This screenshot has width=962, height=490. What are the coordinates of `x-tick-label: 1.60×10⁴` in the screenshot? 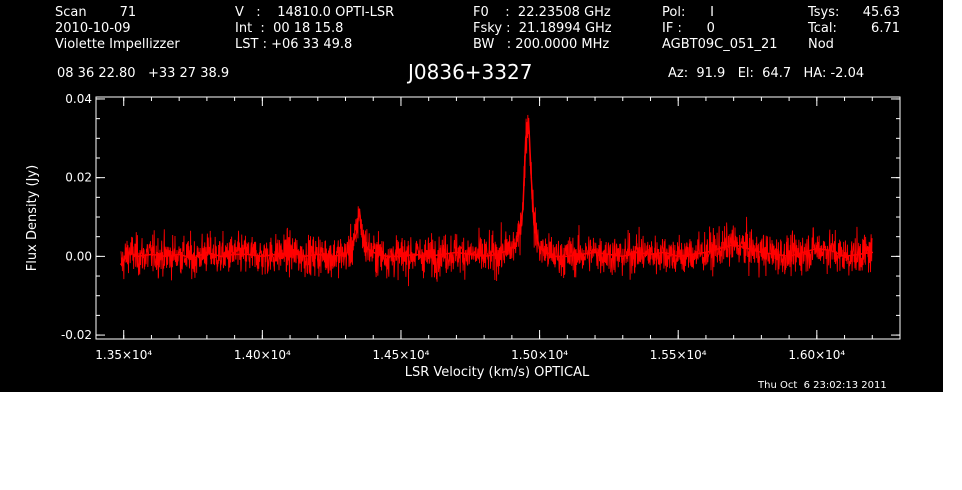 It's located at (816, 355).